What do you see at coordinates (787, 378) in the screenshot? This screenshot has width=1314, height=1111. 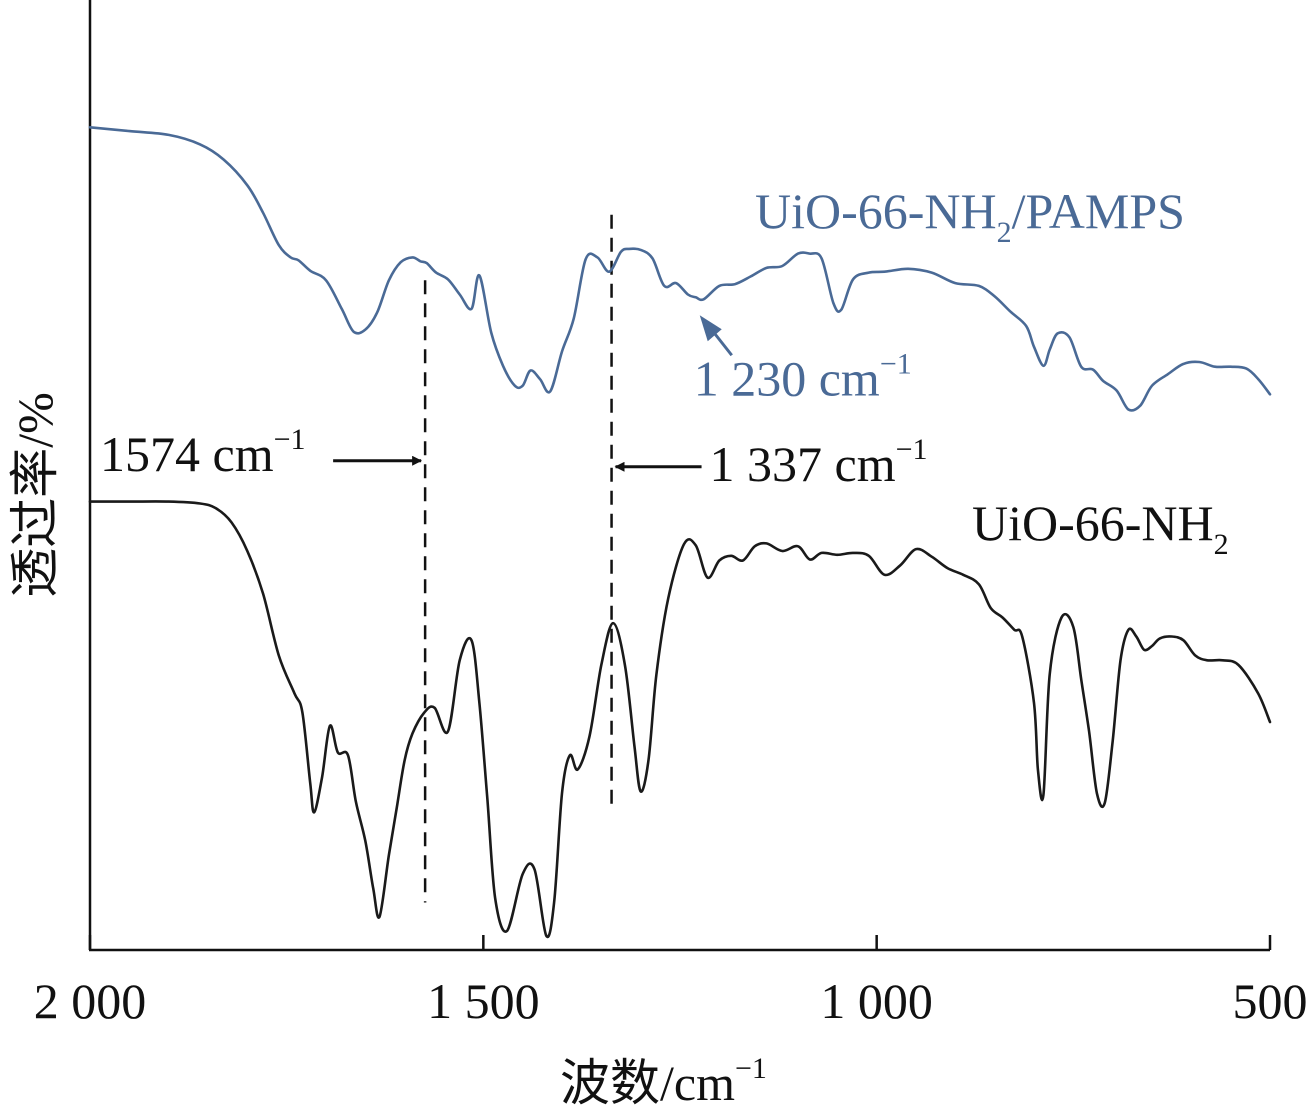 I see `annotation-text: 1 230 cm` at bounding box center [787, 378].